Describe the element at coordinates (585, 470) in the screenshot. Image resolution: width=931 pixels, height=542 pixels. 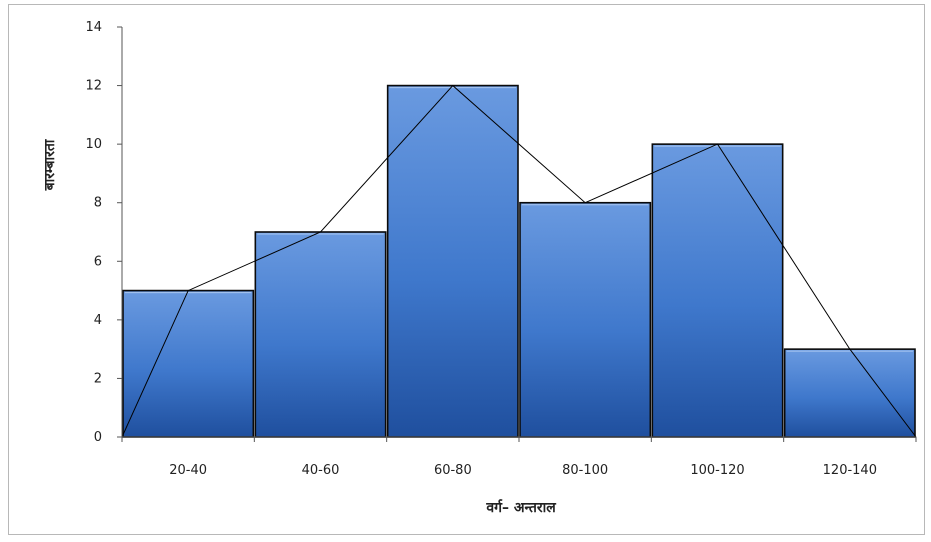
I see `x-tick-label: 80-100` at that location.